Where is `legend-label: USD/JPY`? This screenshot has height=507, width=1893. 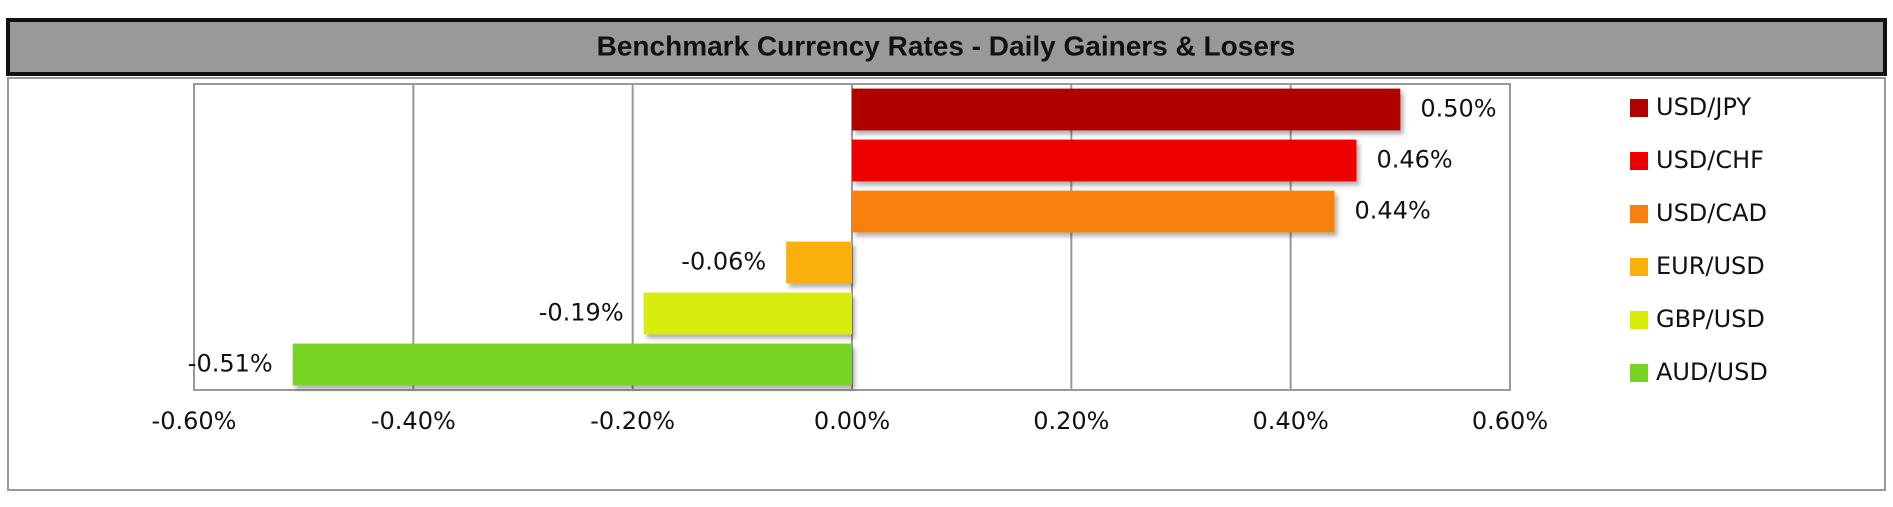
legend-label: USD/JPY is located at coordinates (1703, 107).